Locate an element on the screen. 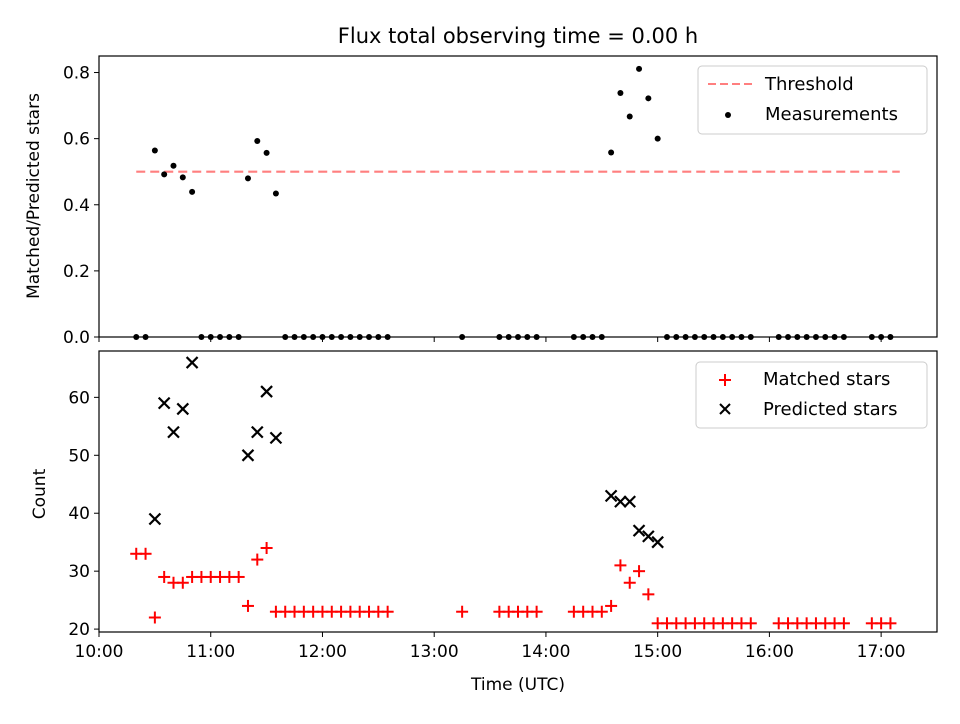  top-legend-box is located at coordinates (812, 100).